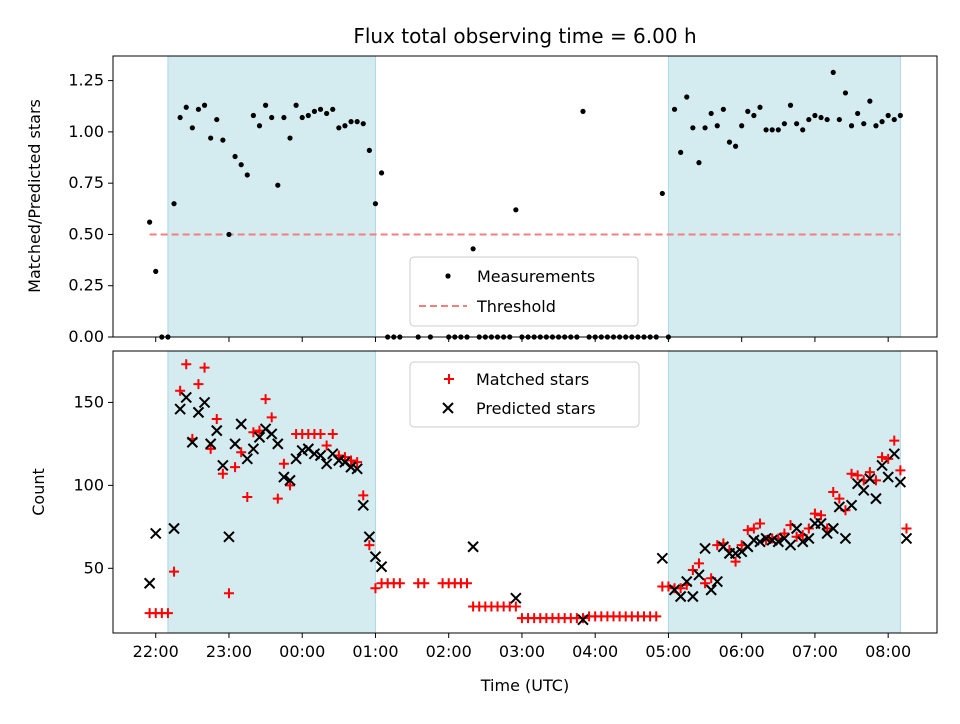 The image size is (960, 724). Describe the element at coordinates (156, 651) in the screenshot. I see `x-tick-label: 22:00` at that location.